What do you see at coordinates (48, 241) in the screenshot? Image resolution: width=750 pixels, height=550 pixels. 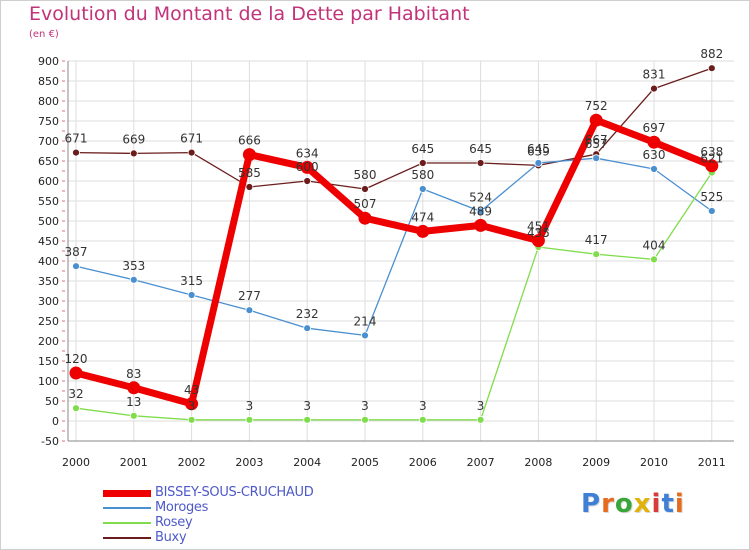 I see `y-tick-label: 450` at bounding box center [48, 241].